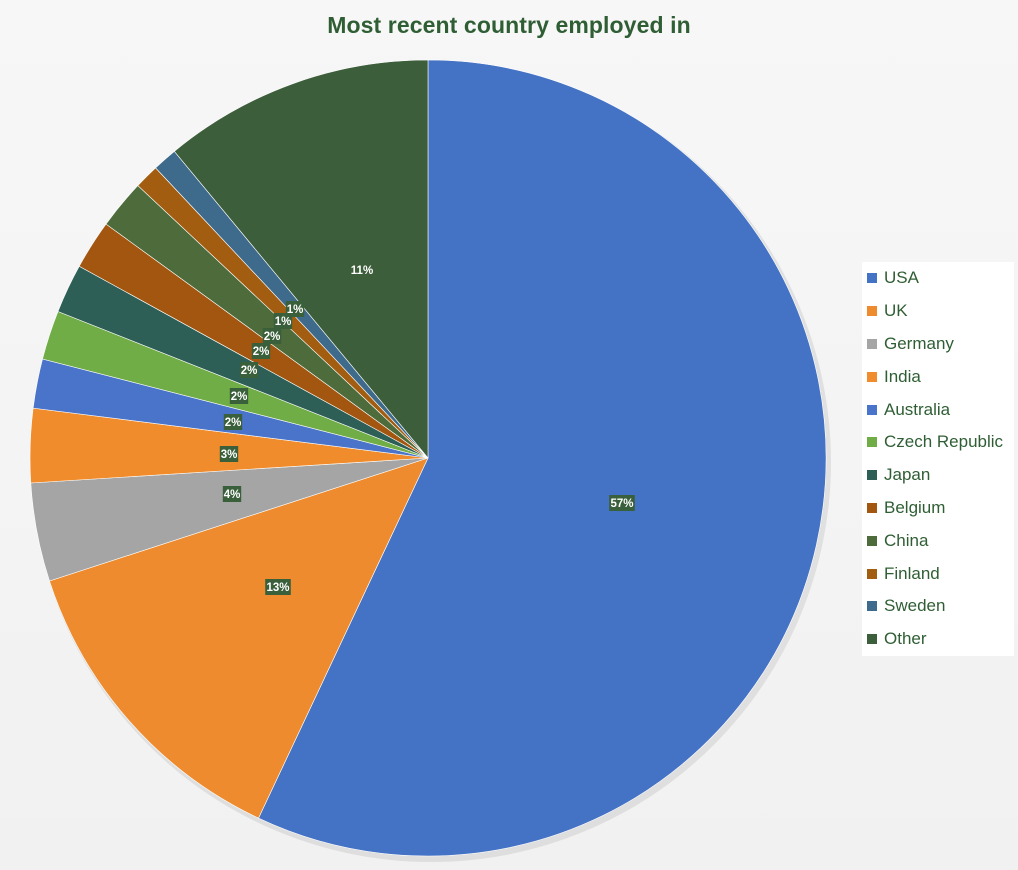 This screenshot has width=1018, height=870. I want to click on legend-item-japan: Japan, so click(938, 475).